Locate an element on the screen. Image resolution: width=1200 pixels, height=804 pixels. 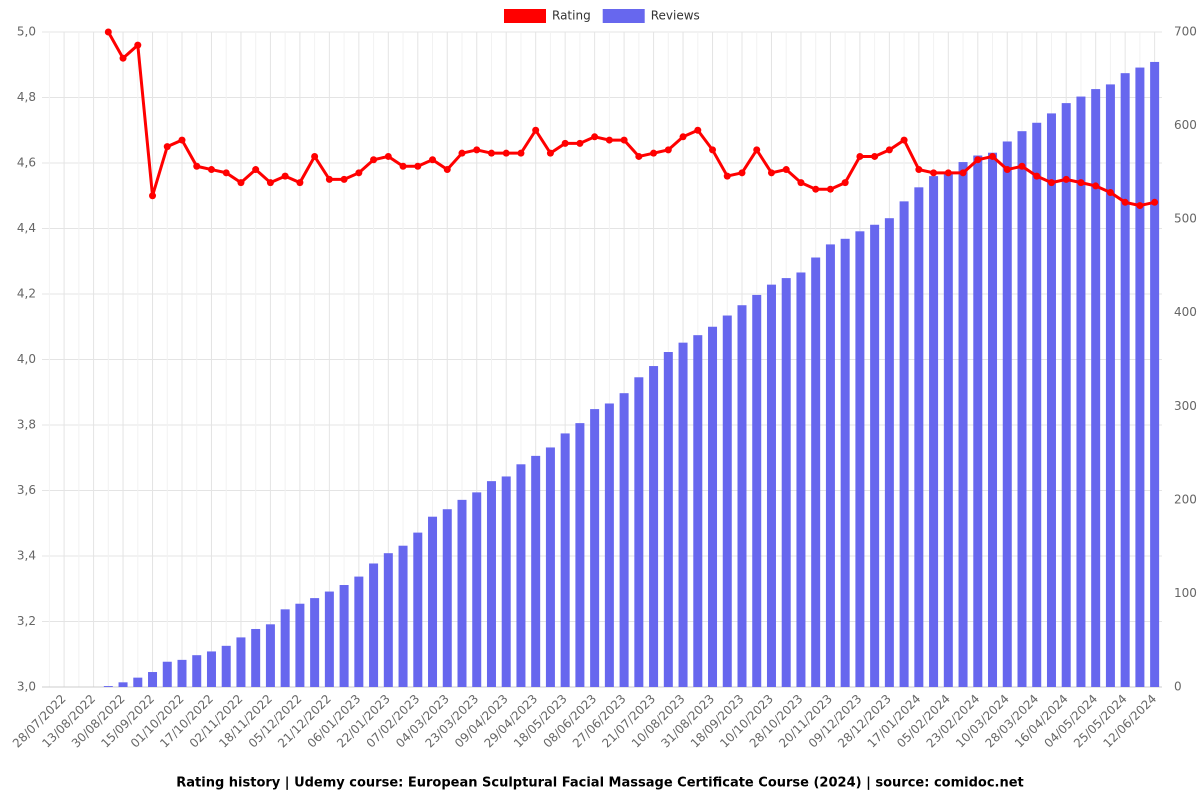
y-tick-label: 3,8 is located at coordinates (26, 425).